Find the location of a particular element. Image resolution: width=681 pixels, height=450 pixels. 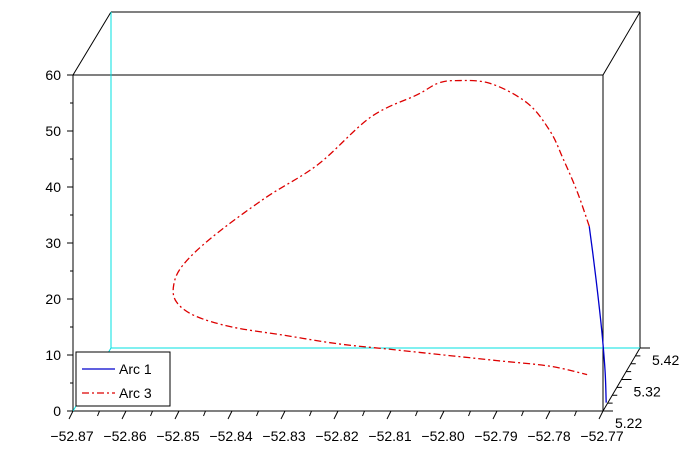

x-tick-label: −52.80 is located at coordinates (442, 436).